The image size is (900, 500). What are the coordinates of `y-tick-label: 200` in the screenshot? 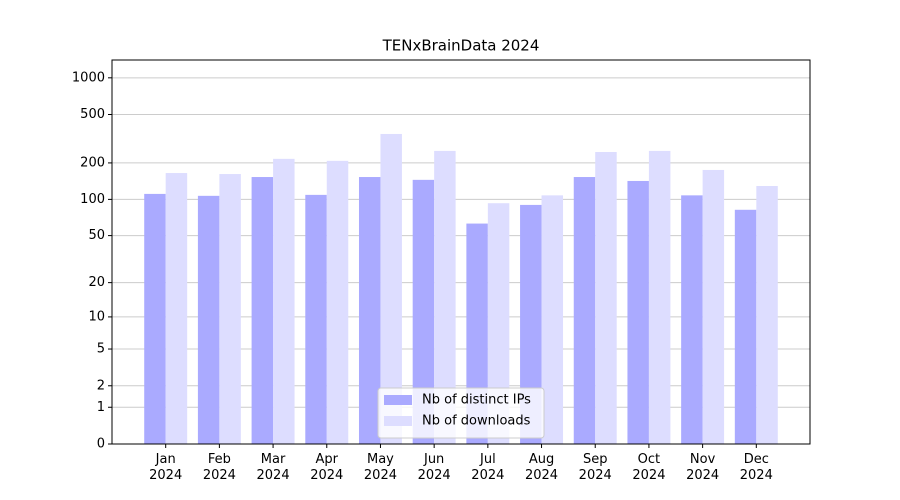 It's located at (92, 162).